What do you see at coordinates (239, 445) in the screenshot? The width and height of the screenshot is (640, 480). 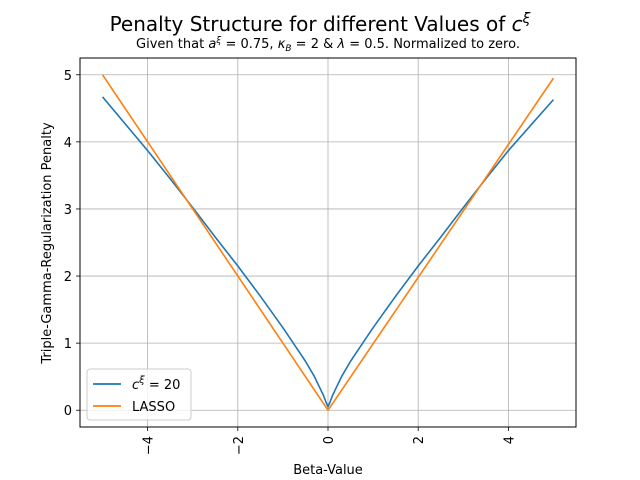 I see `x-tick-label: −2` at bounding box center [239, 445].